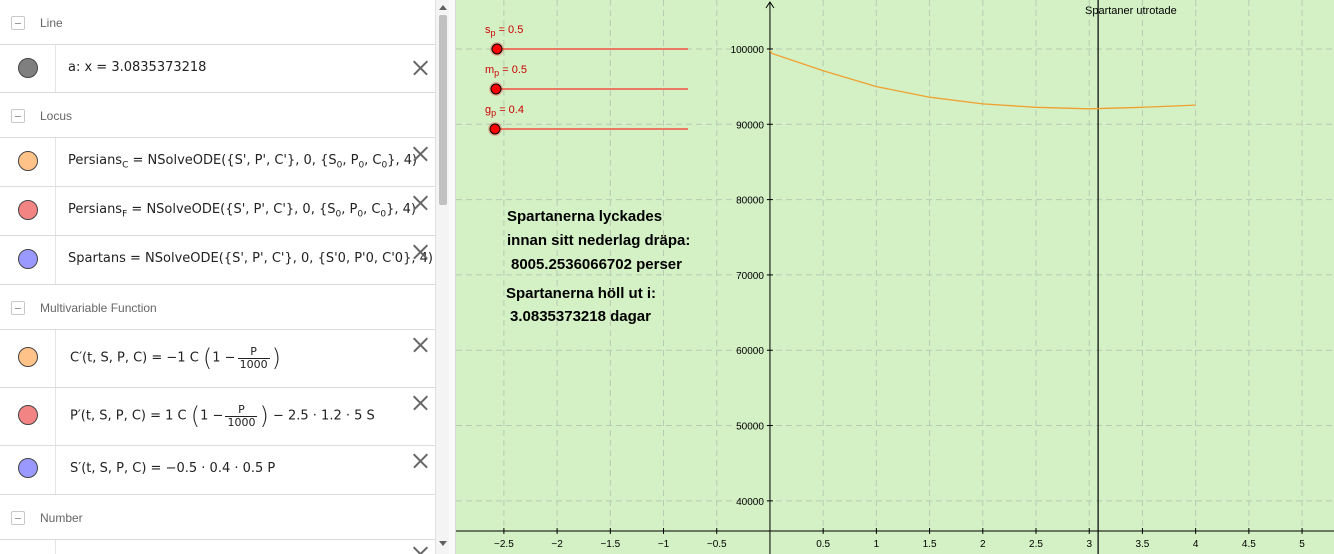 This screenshot has width=1334, height=554. What do you see at coordinates (513, 70) in the screenshot?
I see `slider-value: = 0.5` at bounding box center [513, 70].